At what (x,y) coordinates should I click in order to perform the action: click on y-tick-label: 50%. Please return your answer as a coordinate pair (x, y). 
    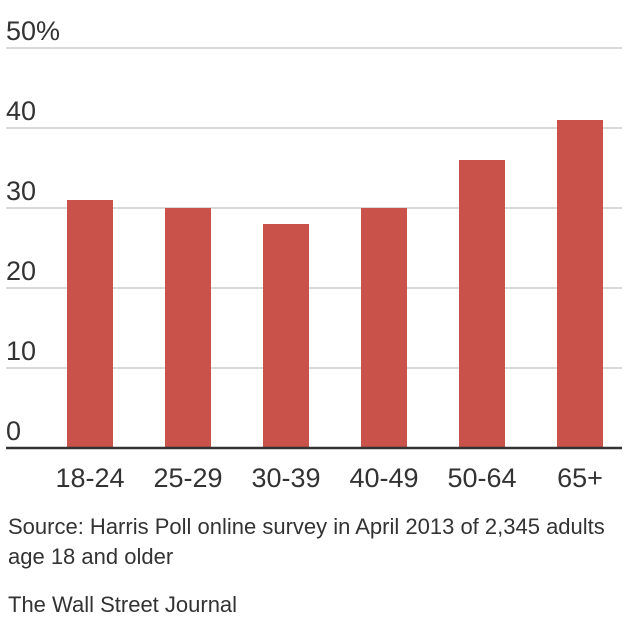
    Looking at the image, I should click on (33, 31).